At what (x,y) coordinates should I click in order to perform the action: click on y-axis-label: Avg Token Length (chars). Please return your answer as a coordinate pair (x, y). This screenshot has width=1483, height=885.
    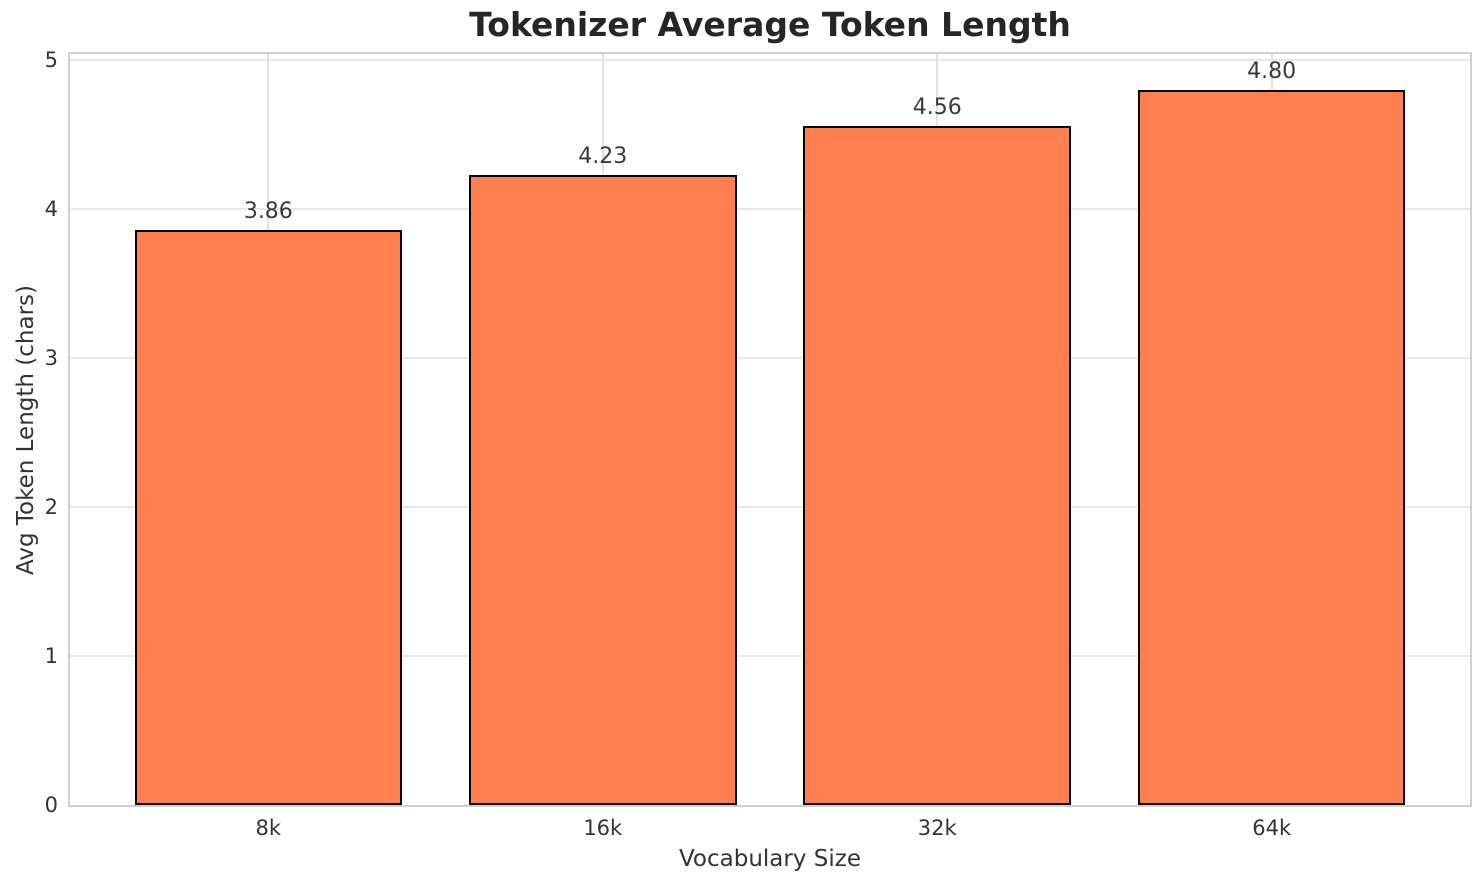
    Looking at the image, I should click on (26, 430).